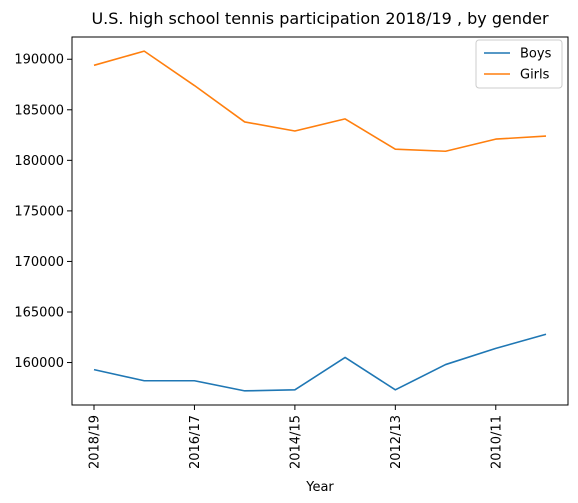 This screenshot has width=578, height=503. Describe the element at coordinates (396, 442) in the screenshot. I see `x-tick-label: 2012/13` at that location.